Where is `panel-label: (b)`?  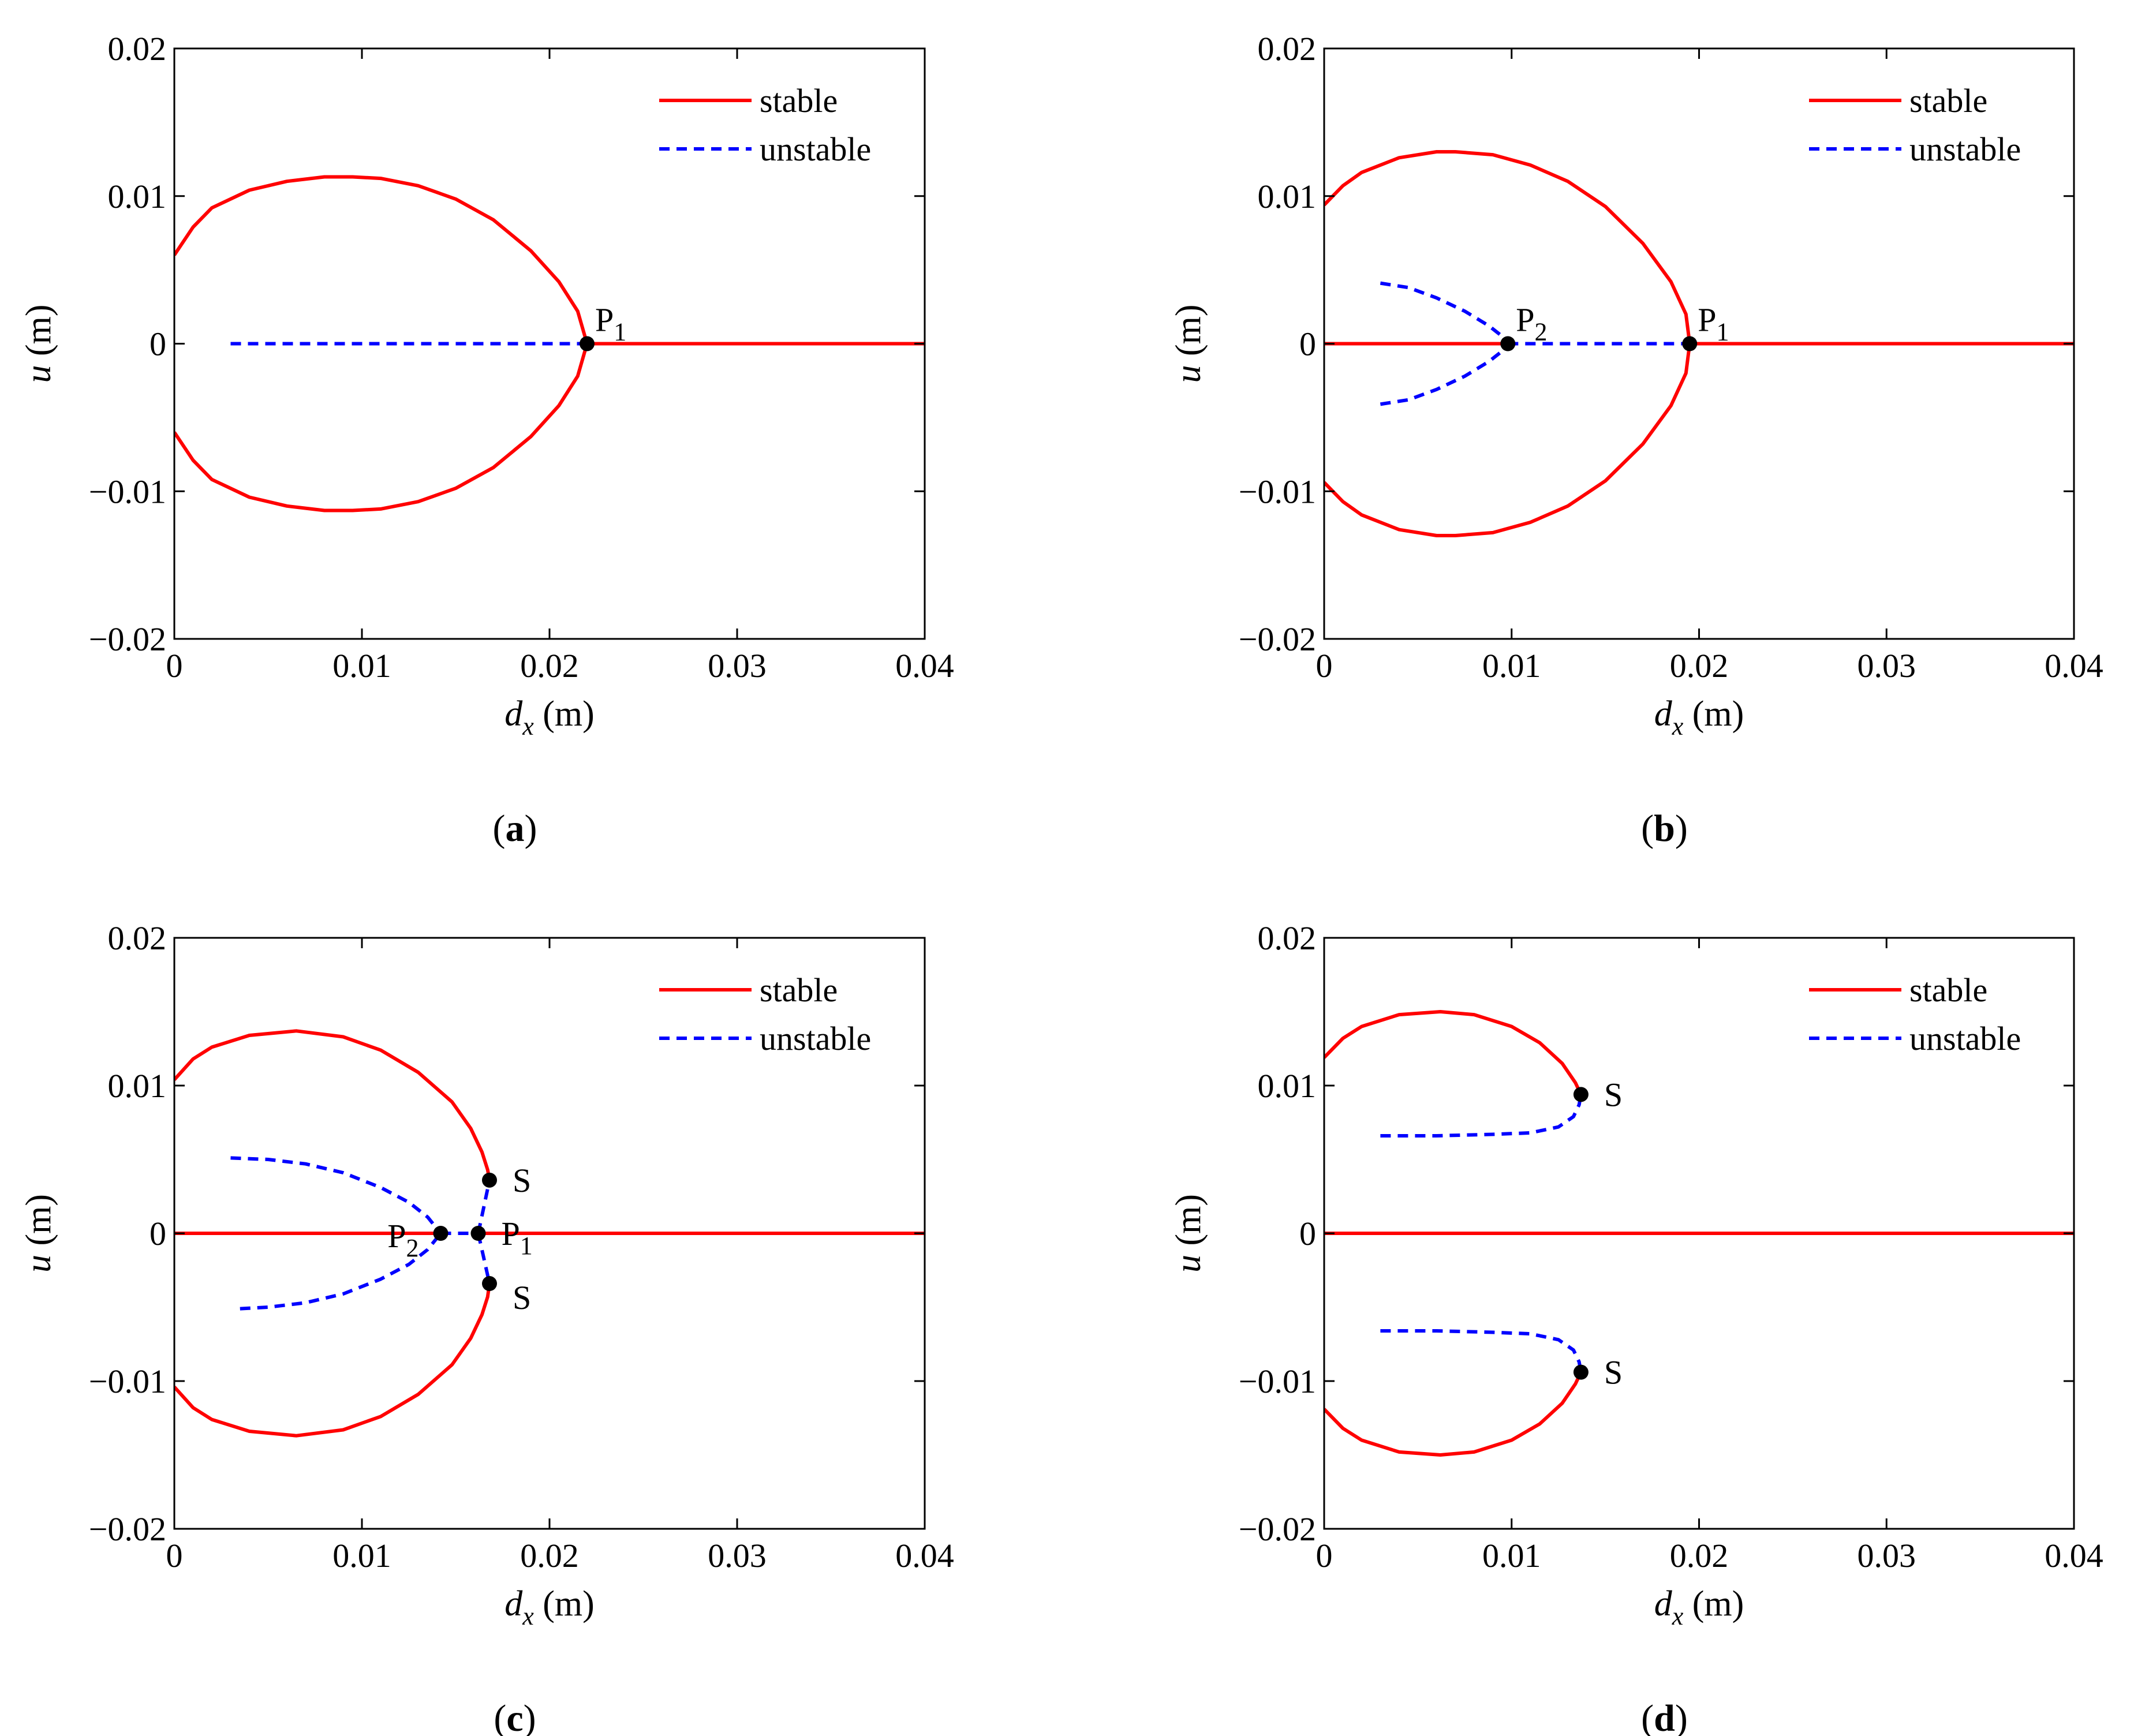
panel-label: (b) is located at coordinates (1664, 828).